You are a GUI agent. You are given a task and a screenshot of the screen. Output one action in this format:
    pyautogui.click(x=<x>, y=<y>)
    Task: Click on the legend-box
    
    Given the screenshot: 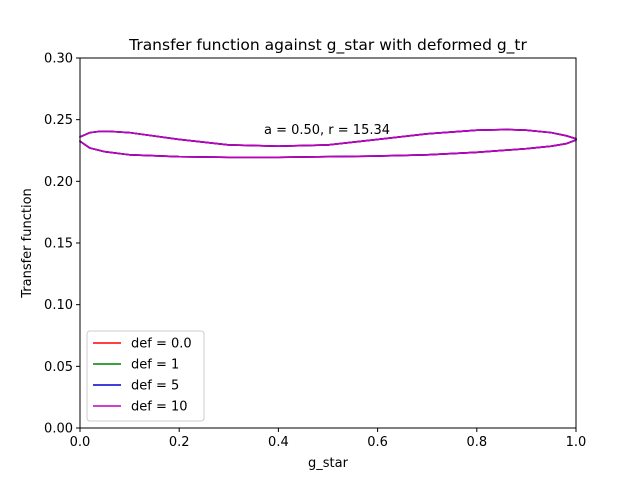 What is the action you would take?
    pyautogui.click(x=145, y=376)
    